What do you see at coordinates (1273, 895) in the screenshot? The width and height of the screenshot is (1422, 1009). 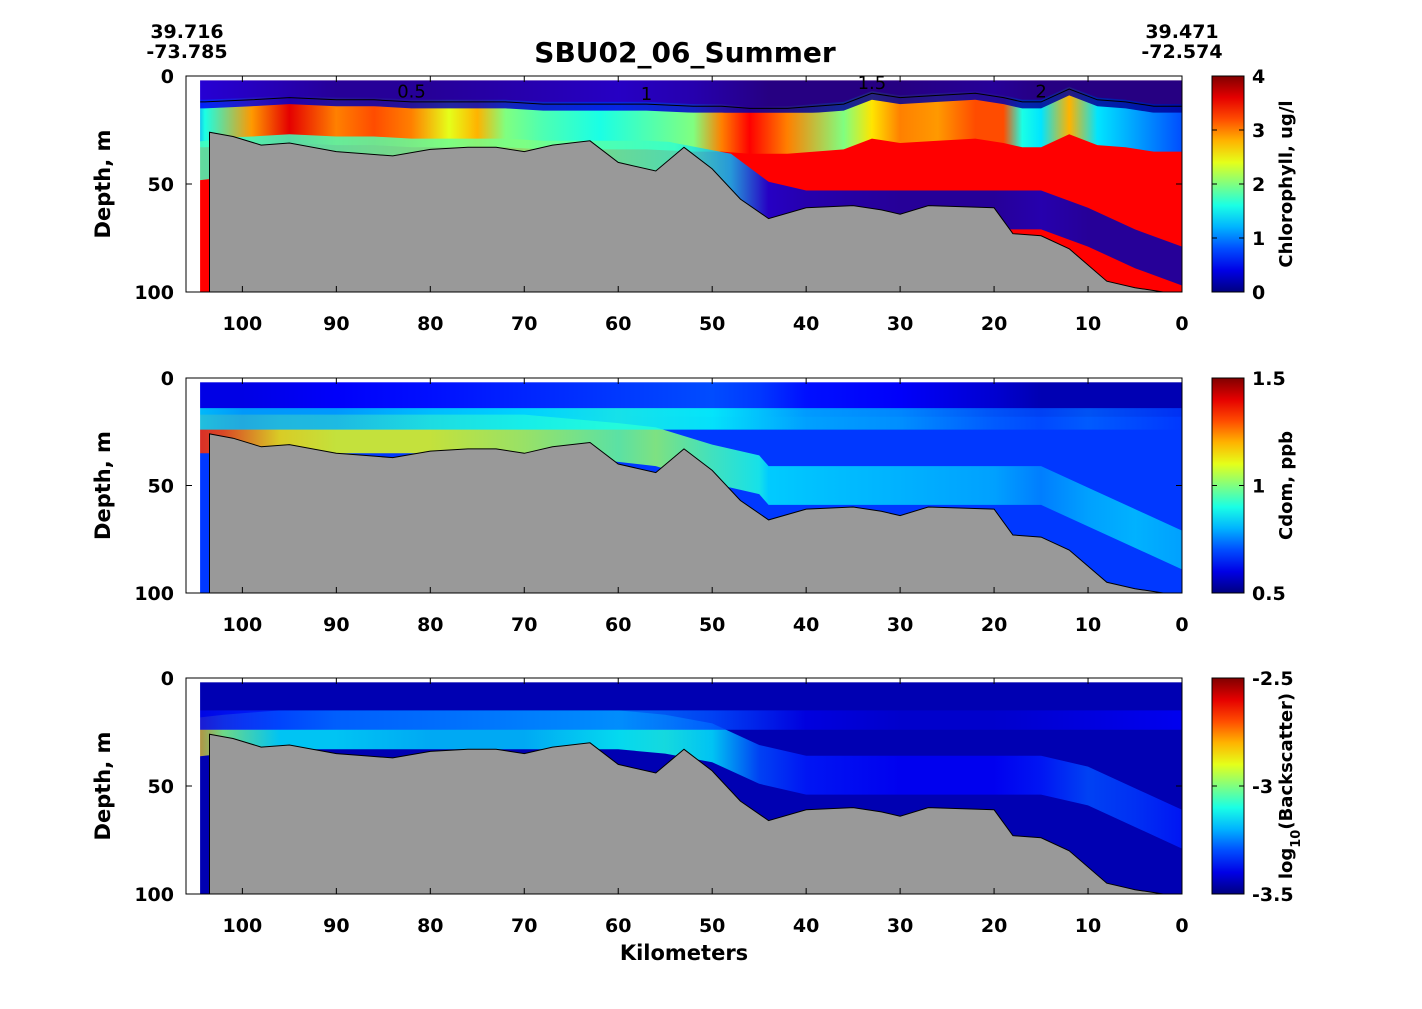 I see `colorbar-tick-label: -3.5` at bounding box center [1273, 895].